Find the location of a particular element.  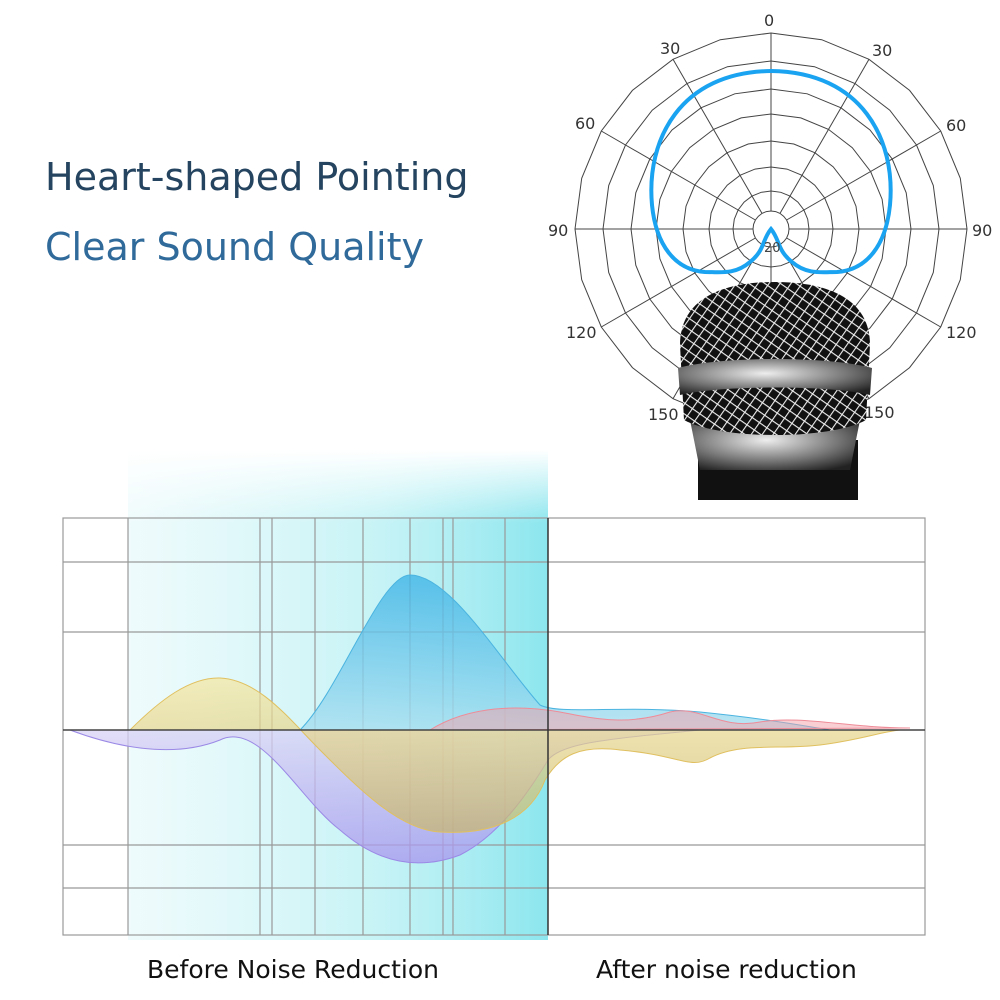

headline-clear-sound: Clear Sound Quality is located at coordinates (234, 247).